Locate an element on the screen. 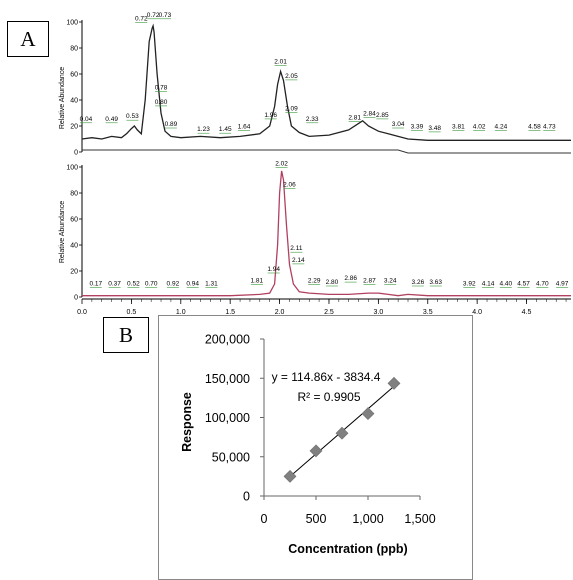 This screenshot has width=573, height=580. top-y-tick-label: 20 is located at coordinates (74, 127).